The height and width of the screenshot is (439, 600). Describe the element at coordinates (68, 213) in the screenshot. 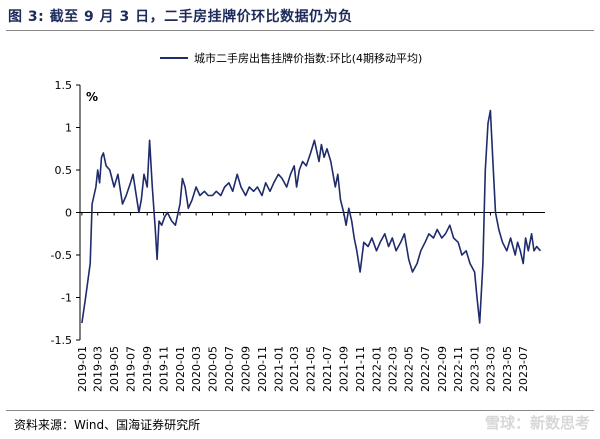

I see `y-tick-label: 0` at that location.